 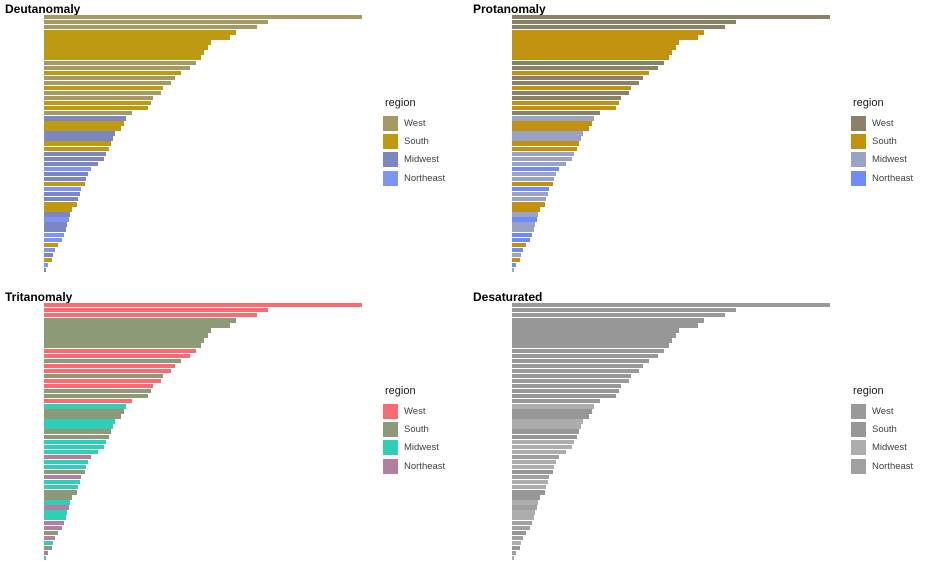 I want to click on legend: region West South Midwest Northeast, so click(x=882, y=431).